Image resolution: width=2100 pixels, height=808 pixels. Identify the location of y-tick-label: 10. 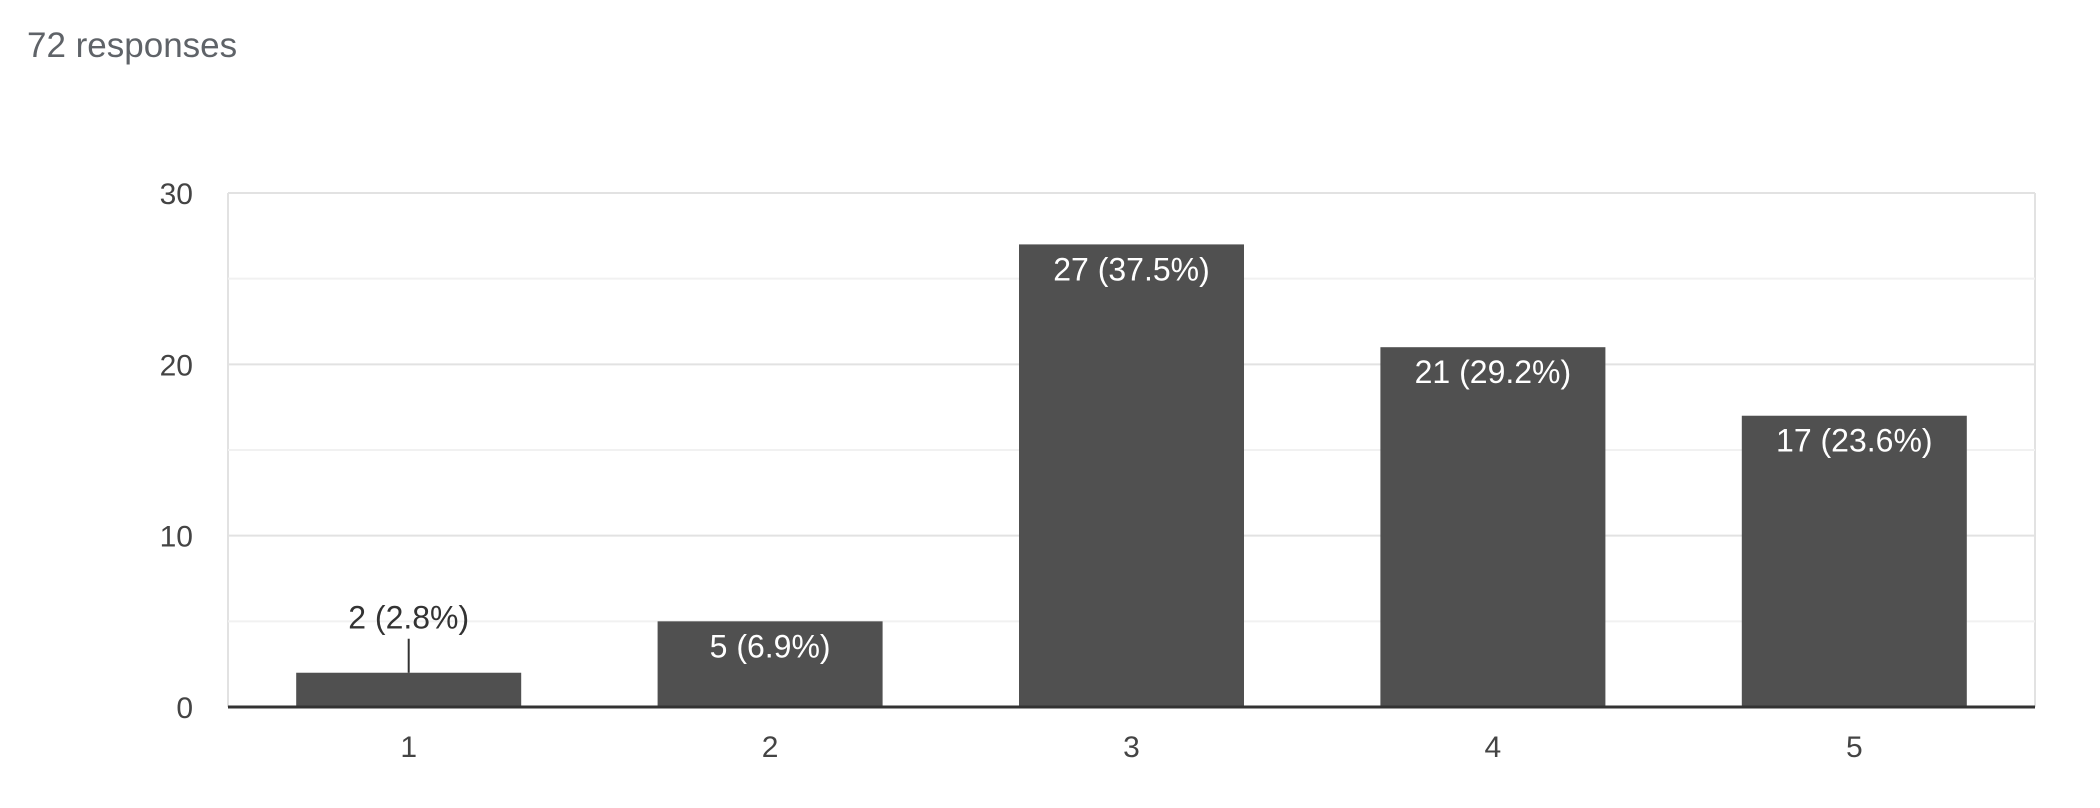
(176, 537).